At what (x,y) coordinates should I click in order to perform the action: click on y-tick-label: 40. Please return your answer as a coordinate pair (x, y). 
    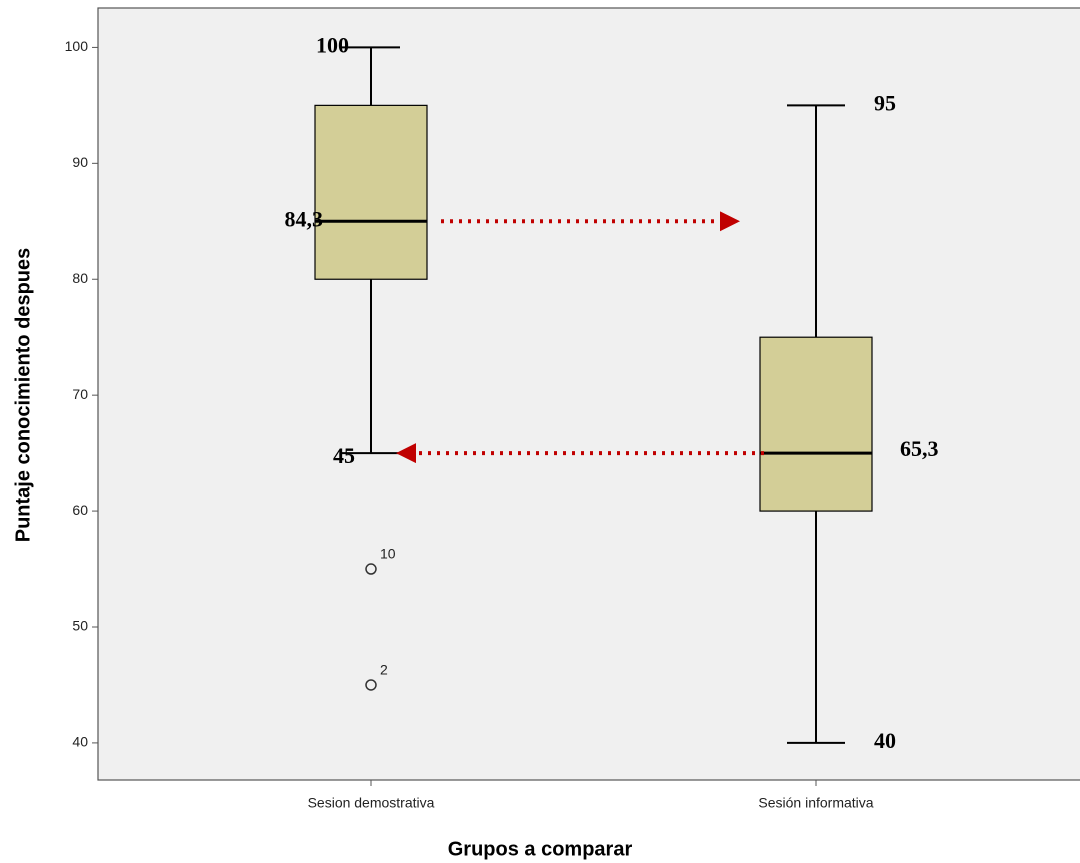
    Looking at the image, I should click on (80, 742).